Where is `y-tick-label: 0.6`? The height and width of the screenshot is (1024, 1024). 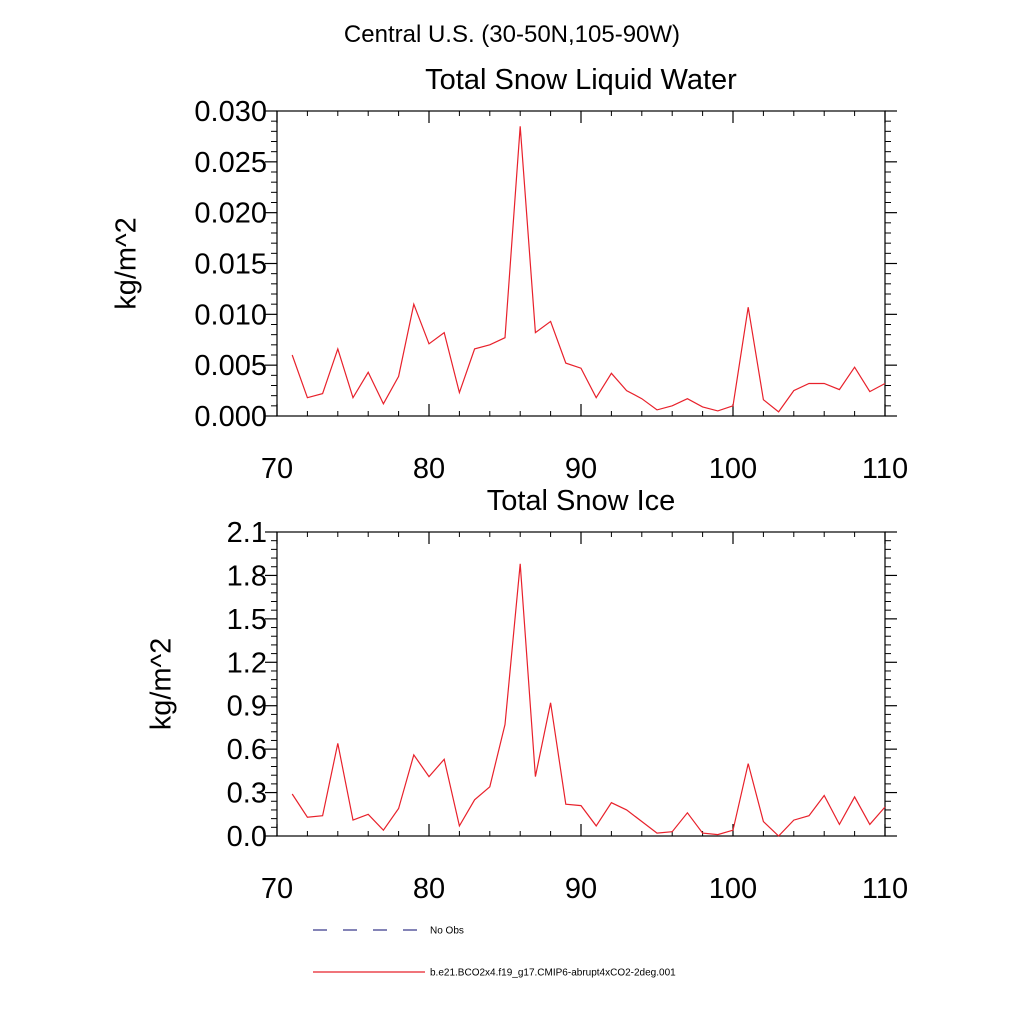 y-tick-label: 0.6 is located at coordinates (247, 750).